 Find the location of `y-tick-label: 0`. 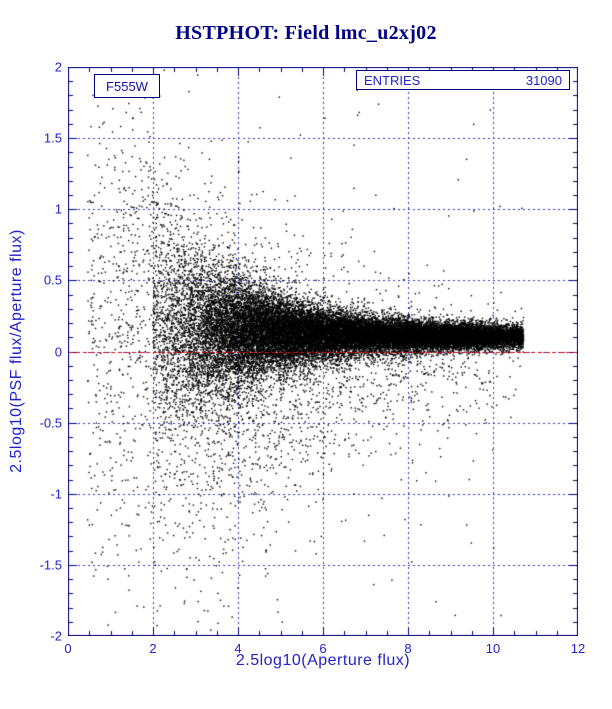

y-tick-label: 0 is located at coordinates (58, 351).